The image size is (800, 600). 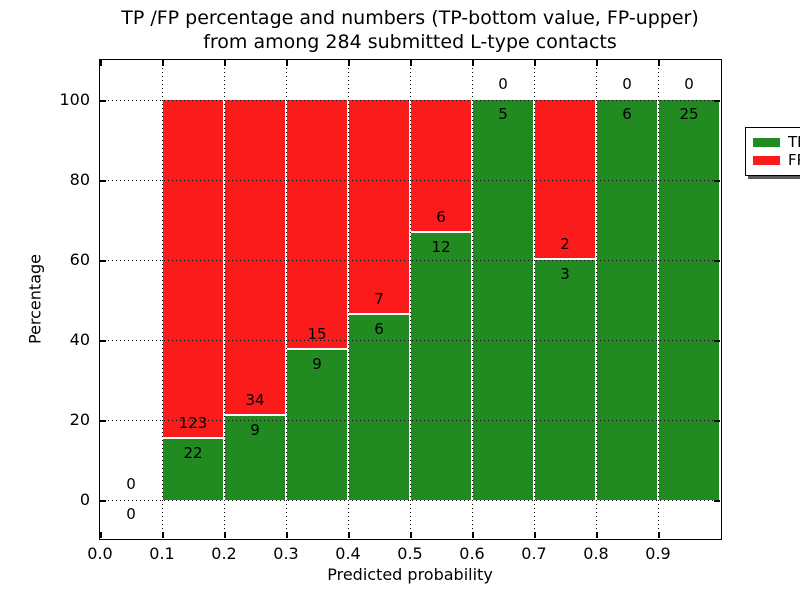 I want to click on x-tick-label: 0.4, so click(x=348, y=553).